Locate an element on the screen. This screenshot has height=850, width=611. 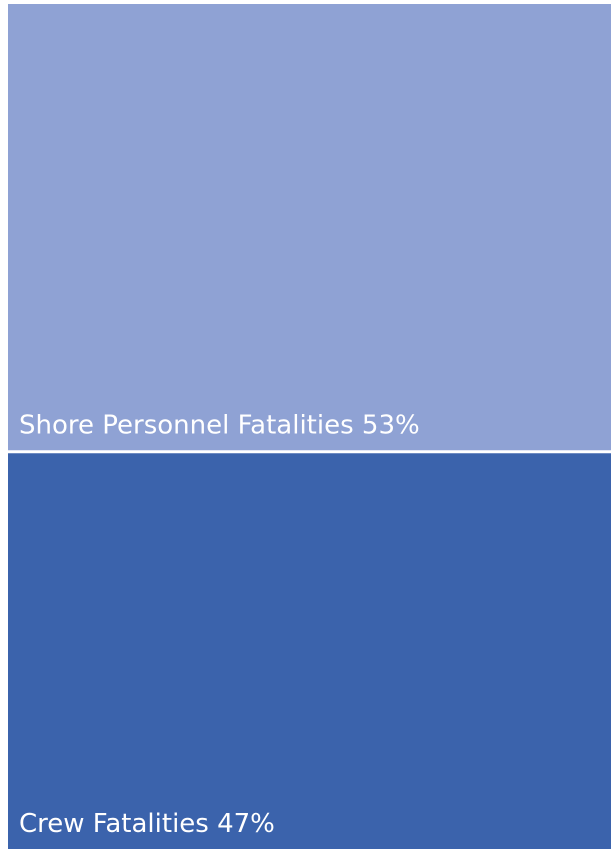
treemap-block-label-2: Crew Fatalities 47% is located at coordinates (147, 824).